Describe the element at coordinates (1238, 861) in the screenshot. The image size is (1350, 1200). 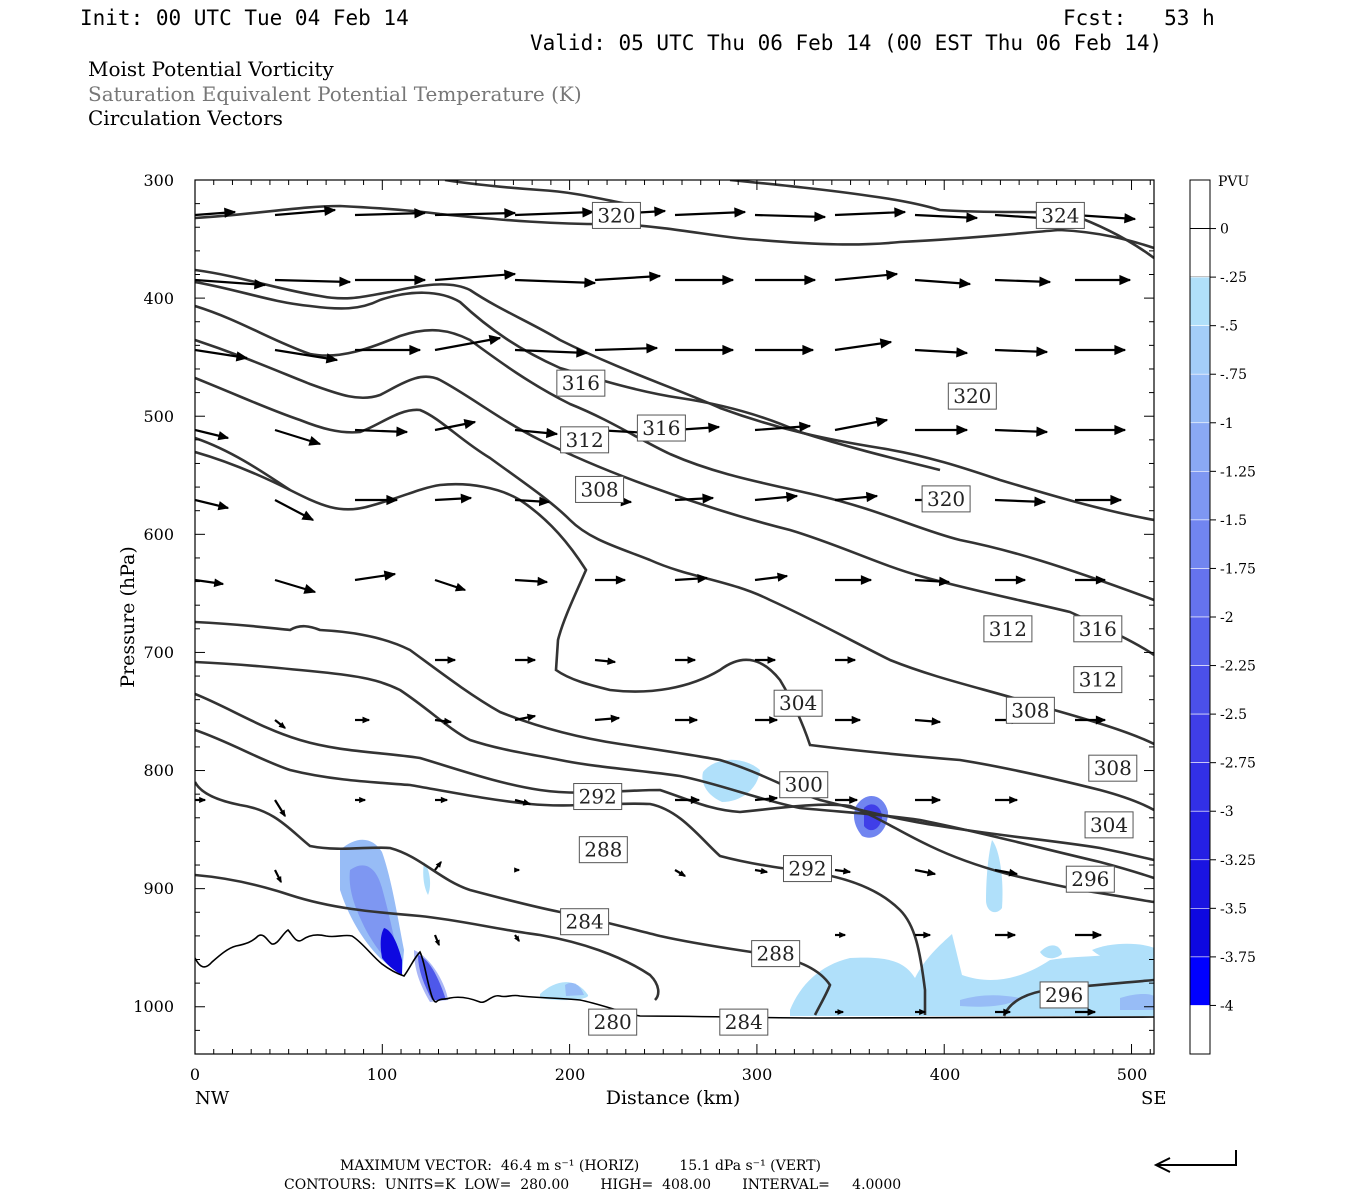
I see `colorbar-label: -3.25` at that location.